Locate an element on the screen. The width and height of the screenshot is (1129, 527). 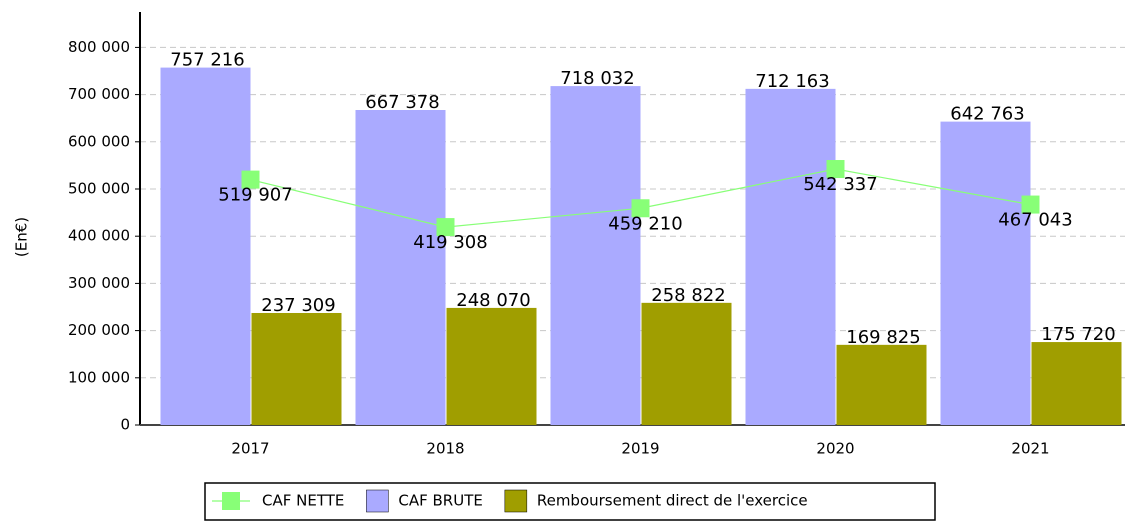
y-tick-label: 200 000 is located at coordinates (99, 330).